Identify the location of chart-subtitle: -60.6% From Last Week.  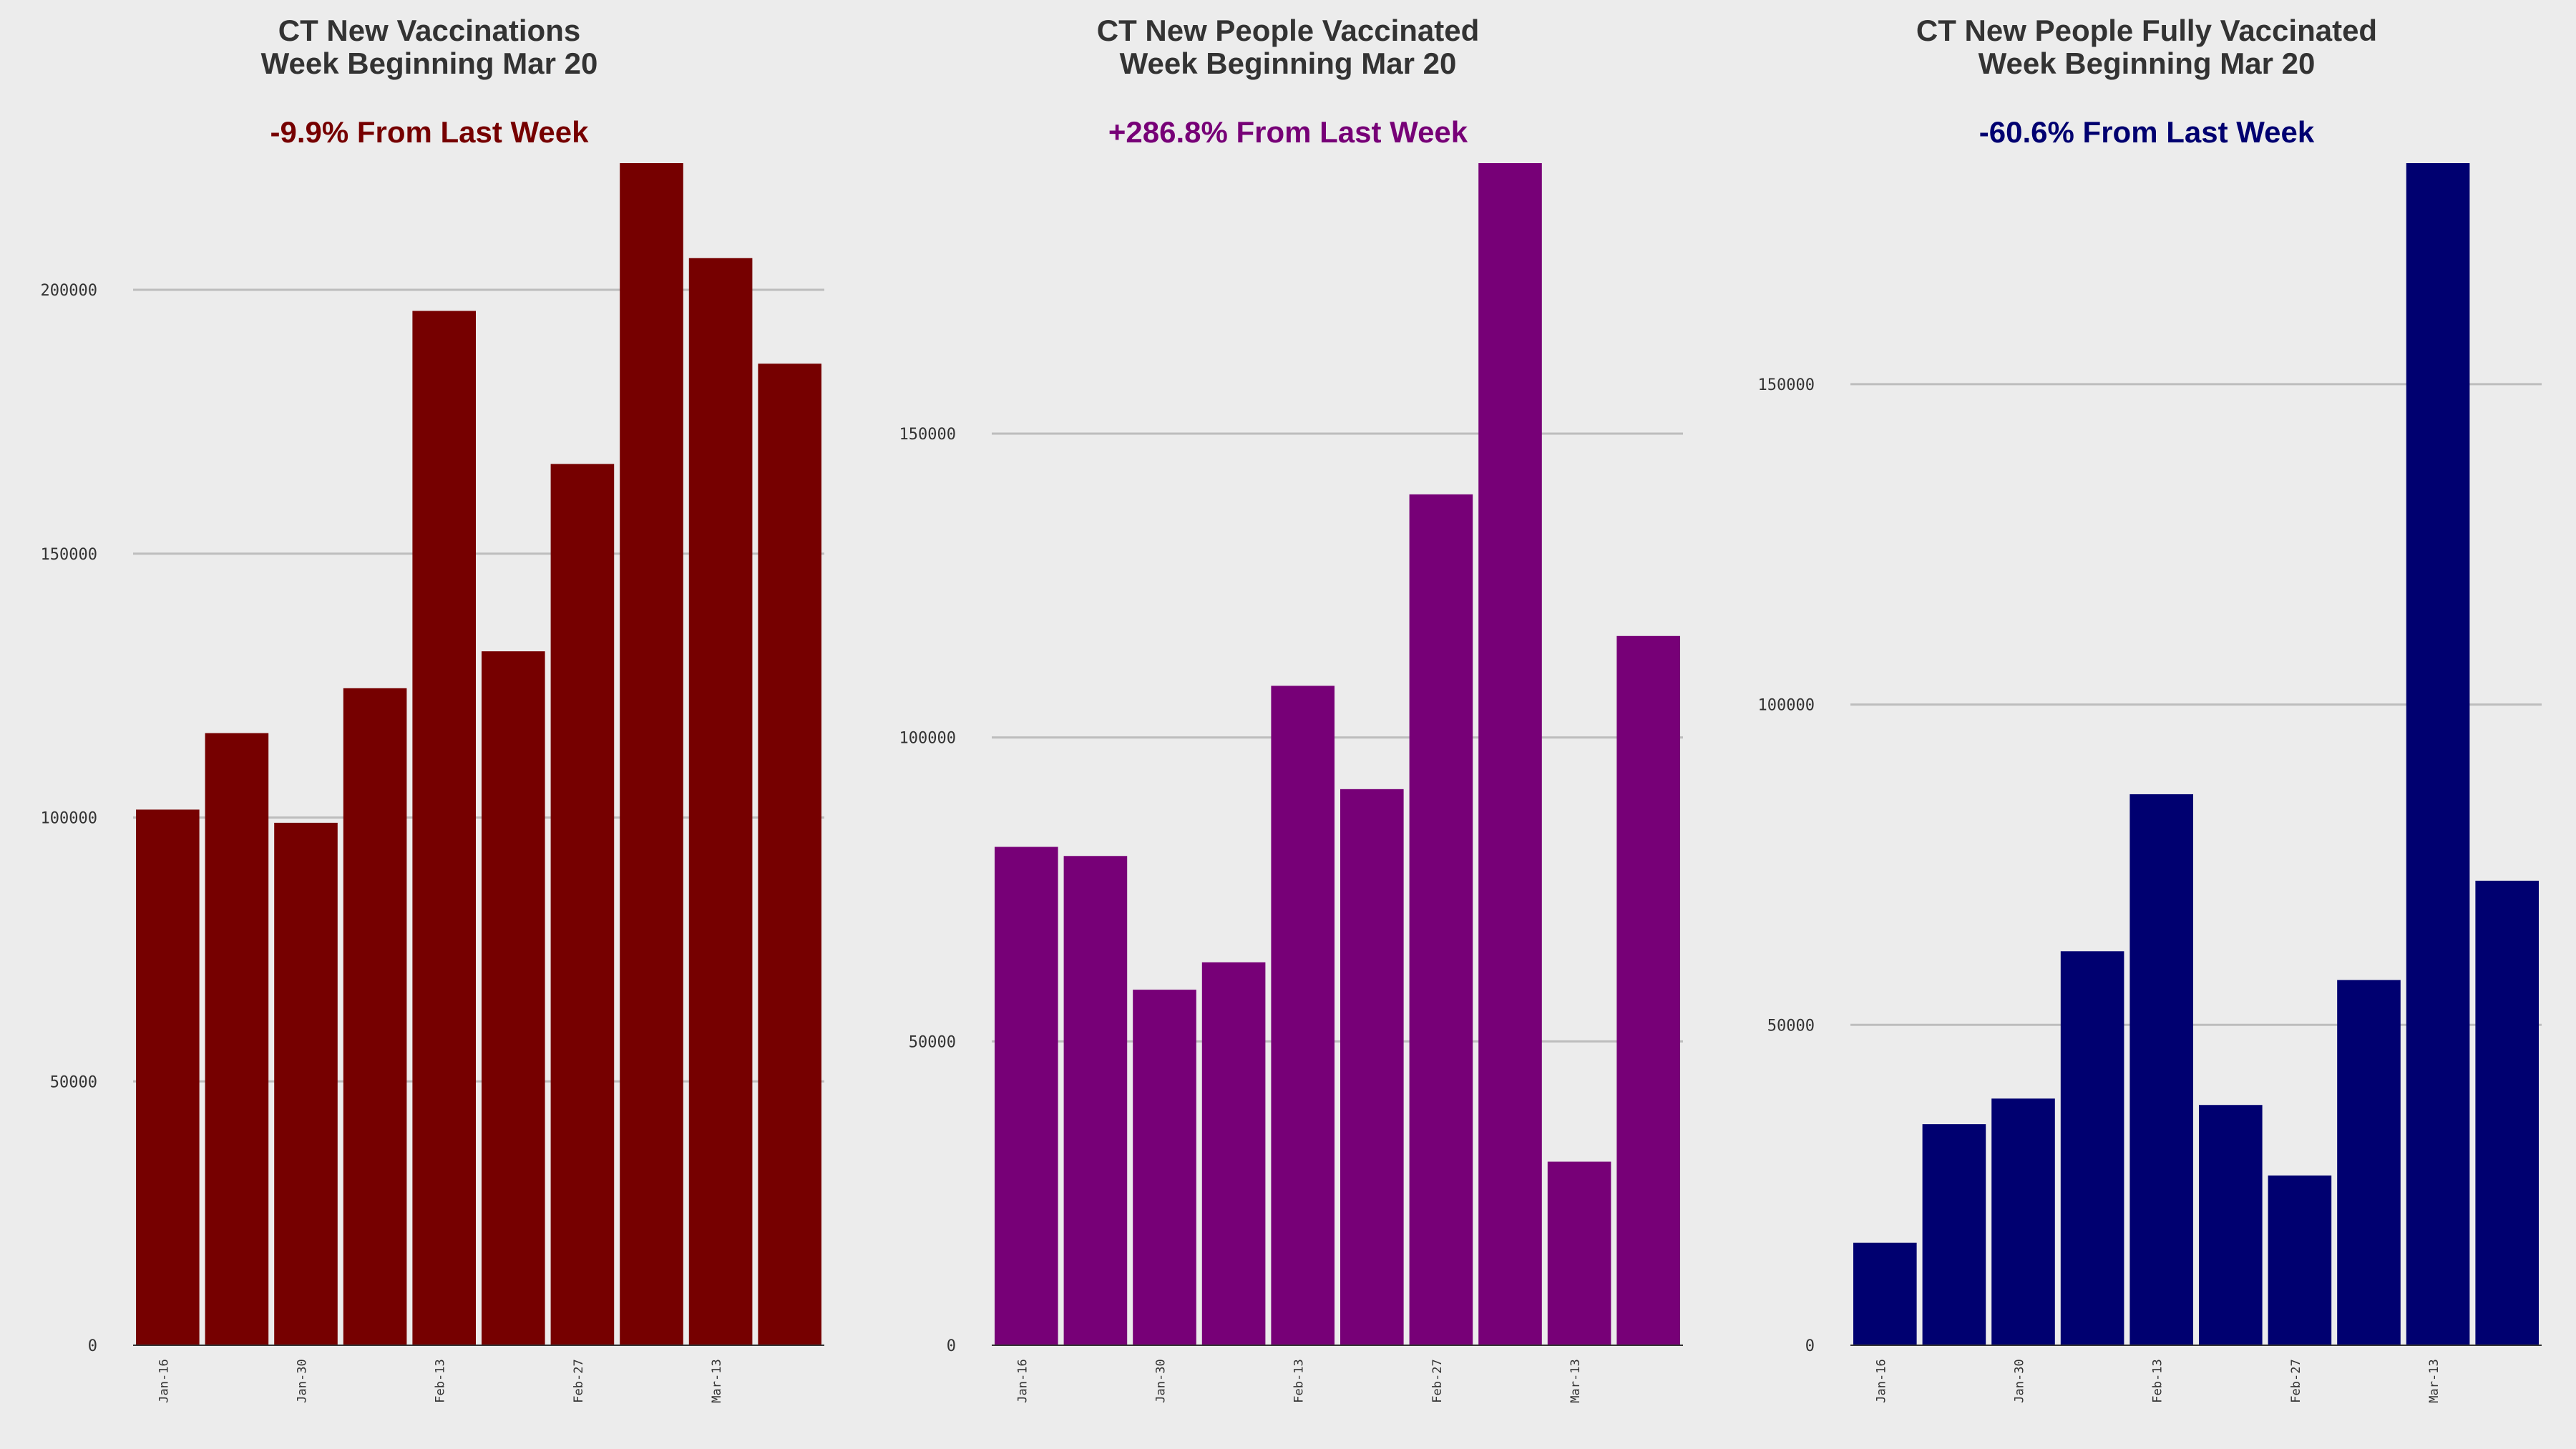
(2147, 132).